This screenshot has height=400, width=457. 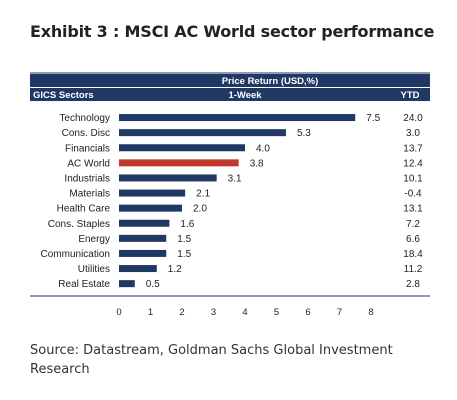 What do you see at coordinates (89, 194) in the screenshot?
I see `category-label: Materials` at bounding box center [89, 194].